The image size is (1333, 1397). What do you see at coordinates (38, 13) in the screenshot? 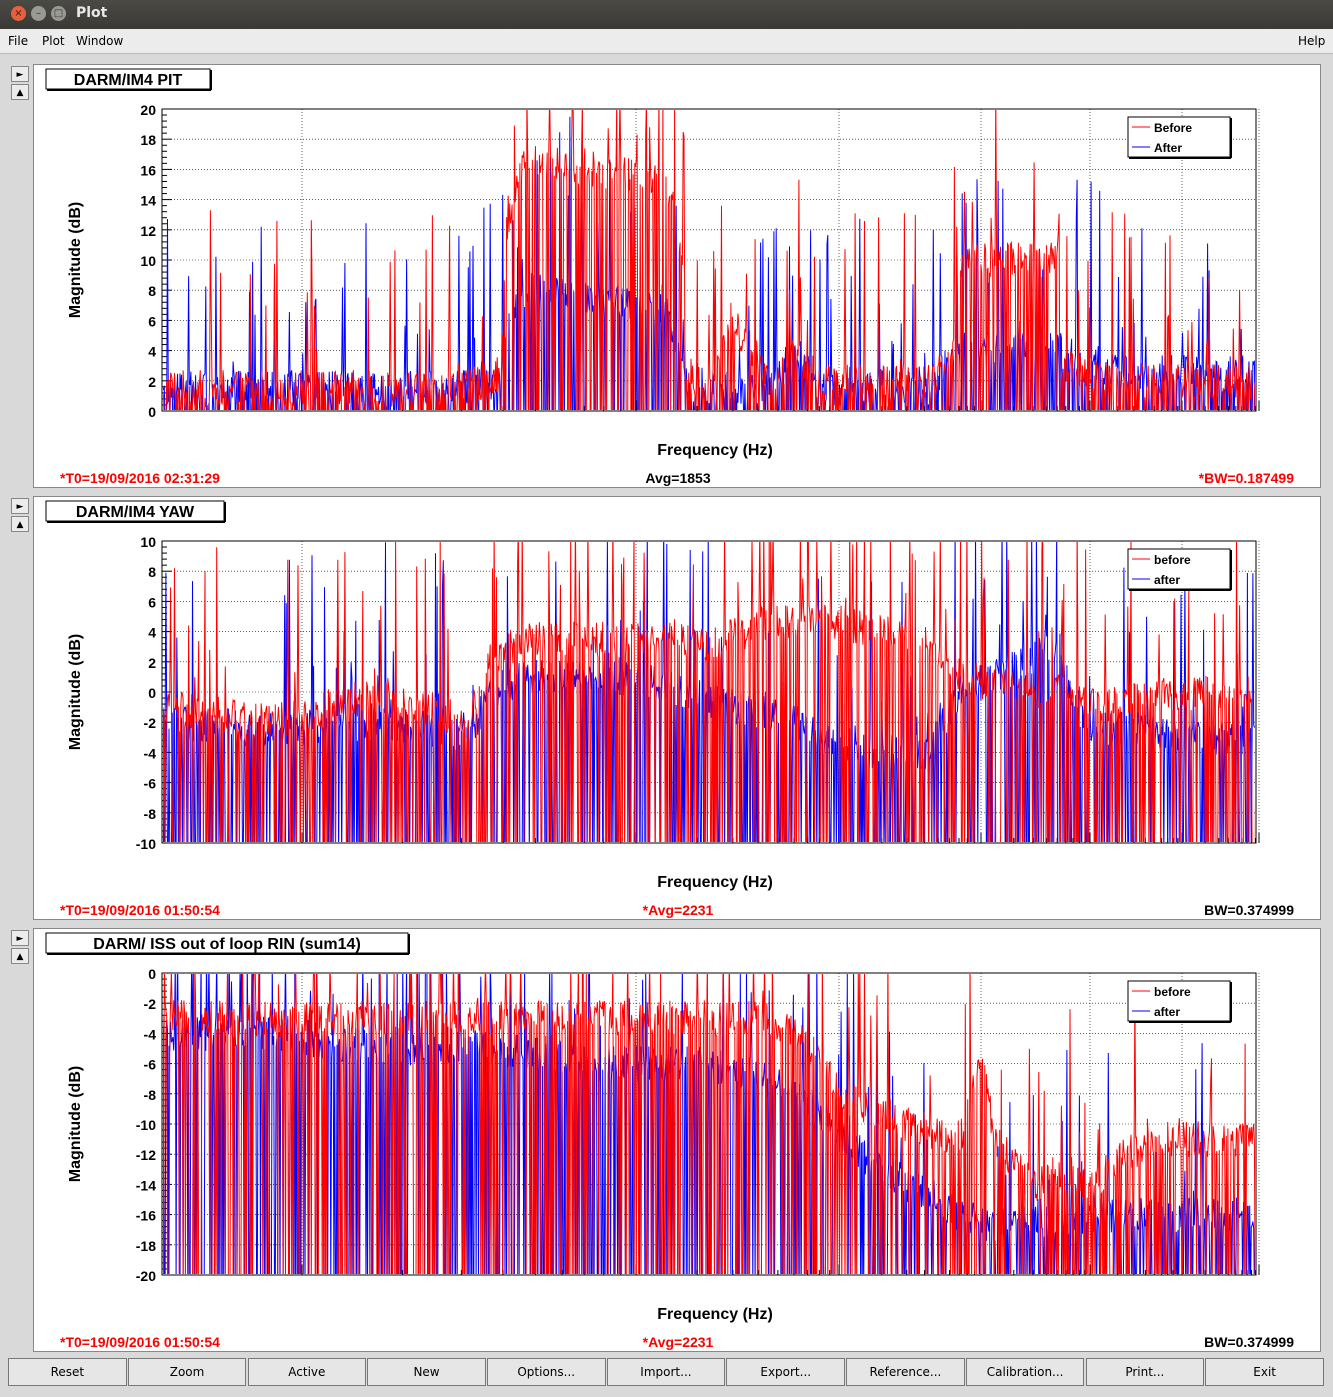
I see `minimize-icon: –` at bounding box center [38, 13].